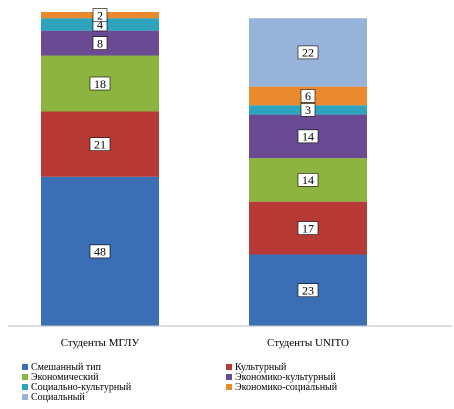  I want to click on legend-label: Смешанный тип, so click(66, 367).